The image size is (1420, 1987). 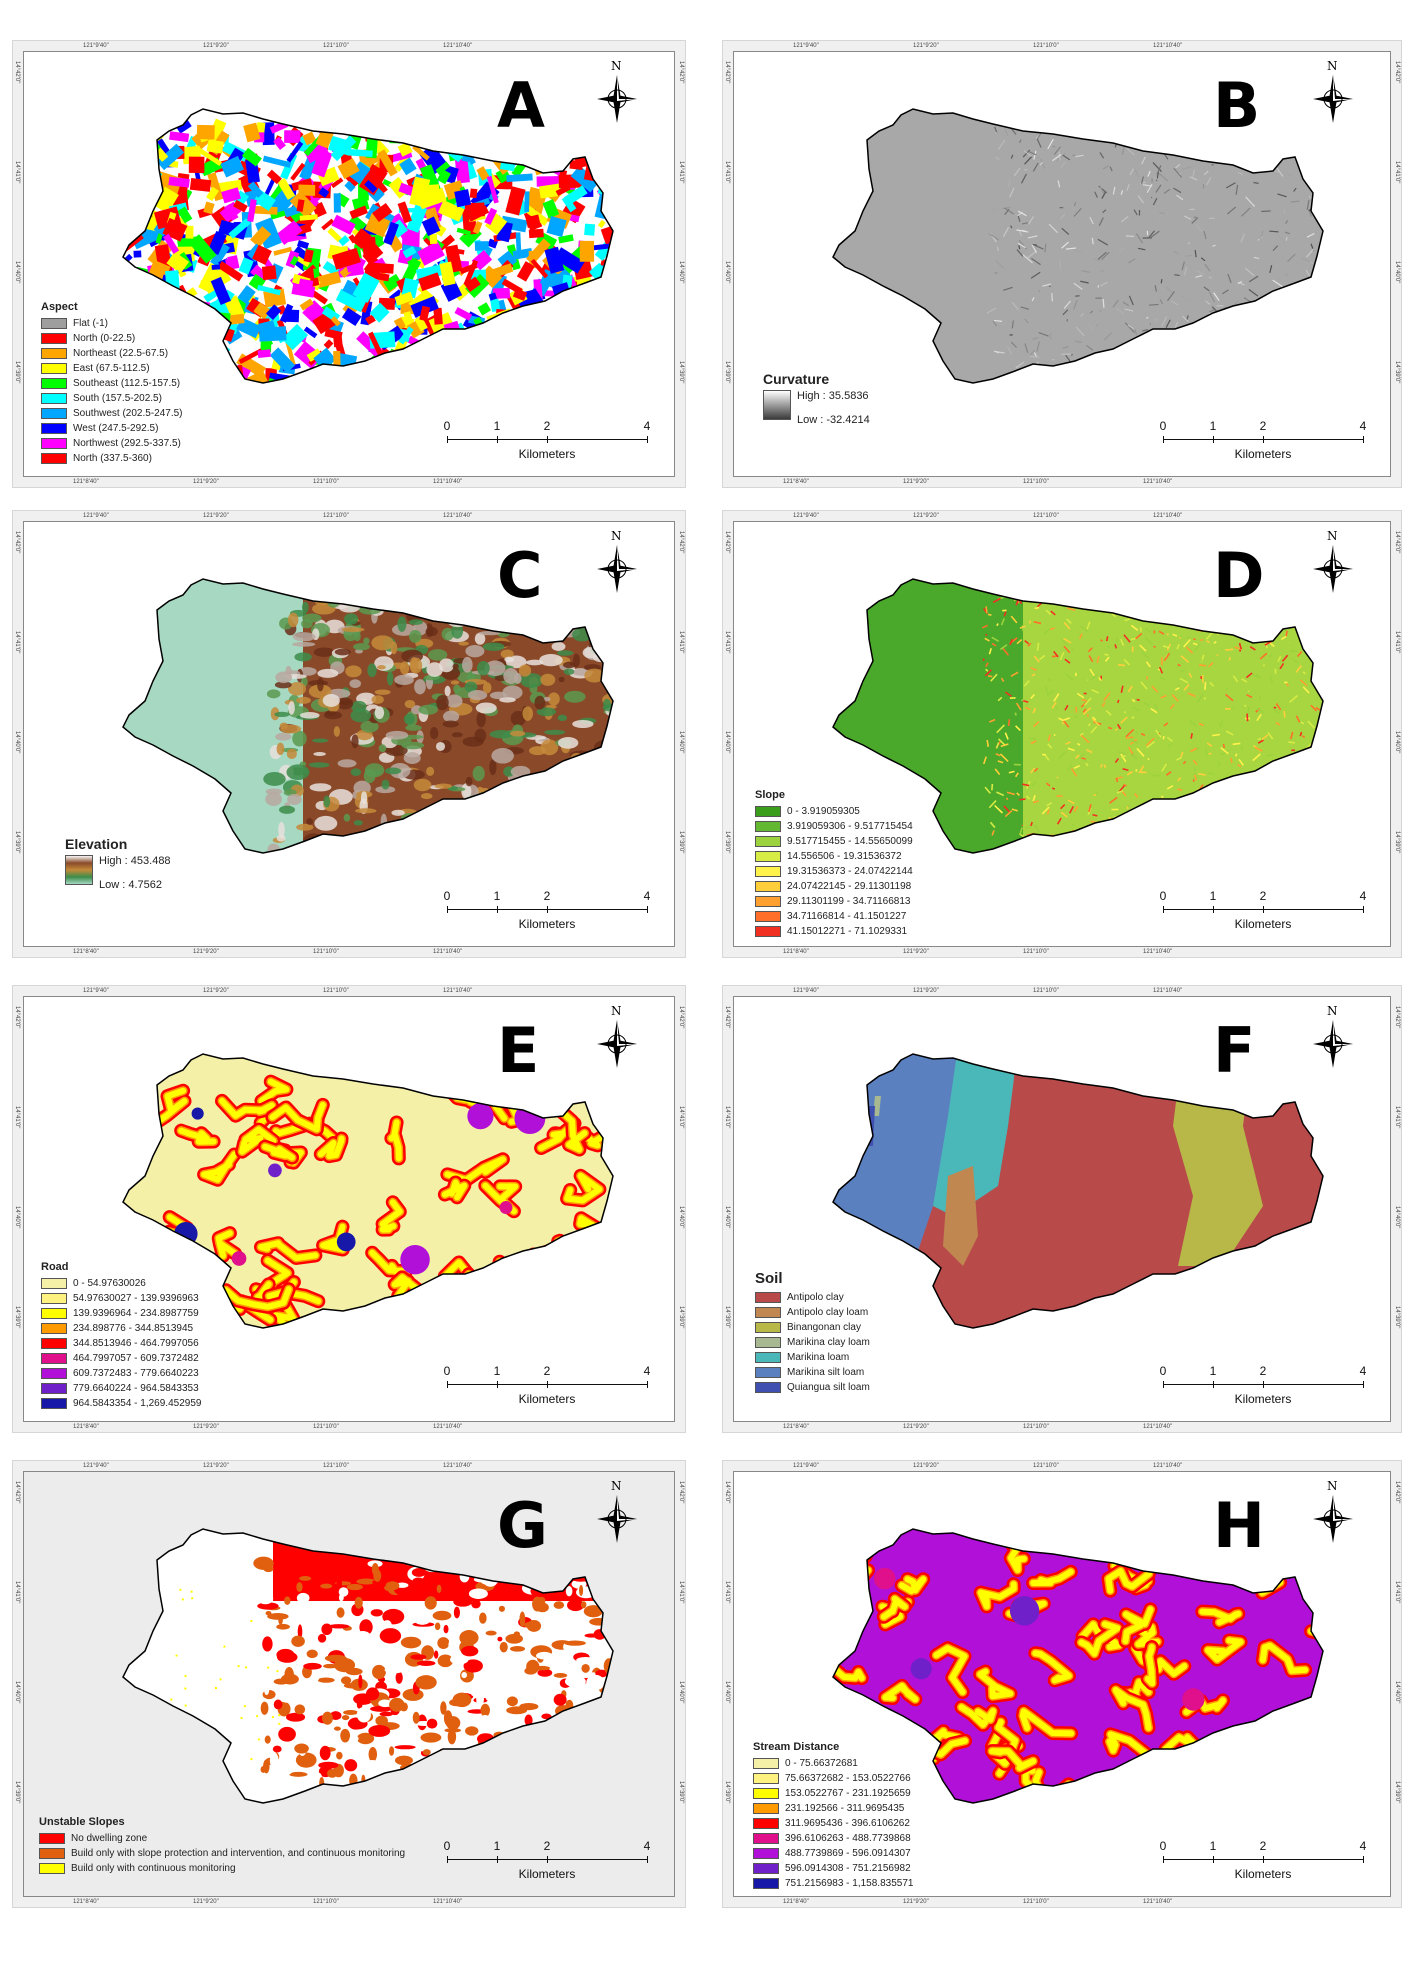 I want to click on legend-item: Northeast (22.5-67.5), so click(x=112, y=353).